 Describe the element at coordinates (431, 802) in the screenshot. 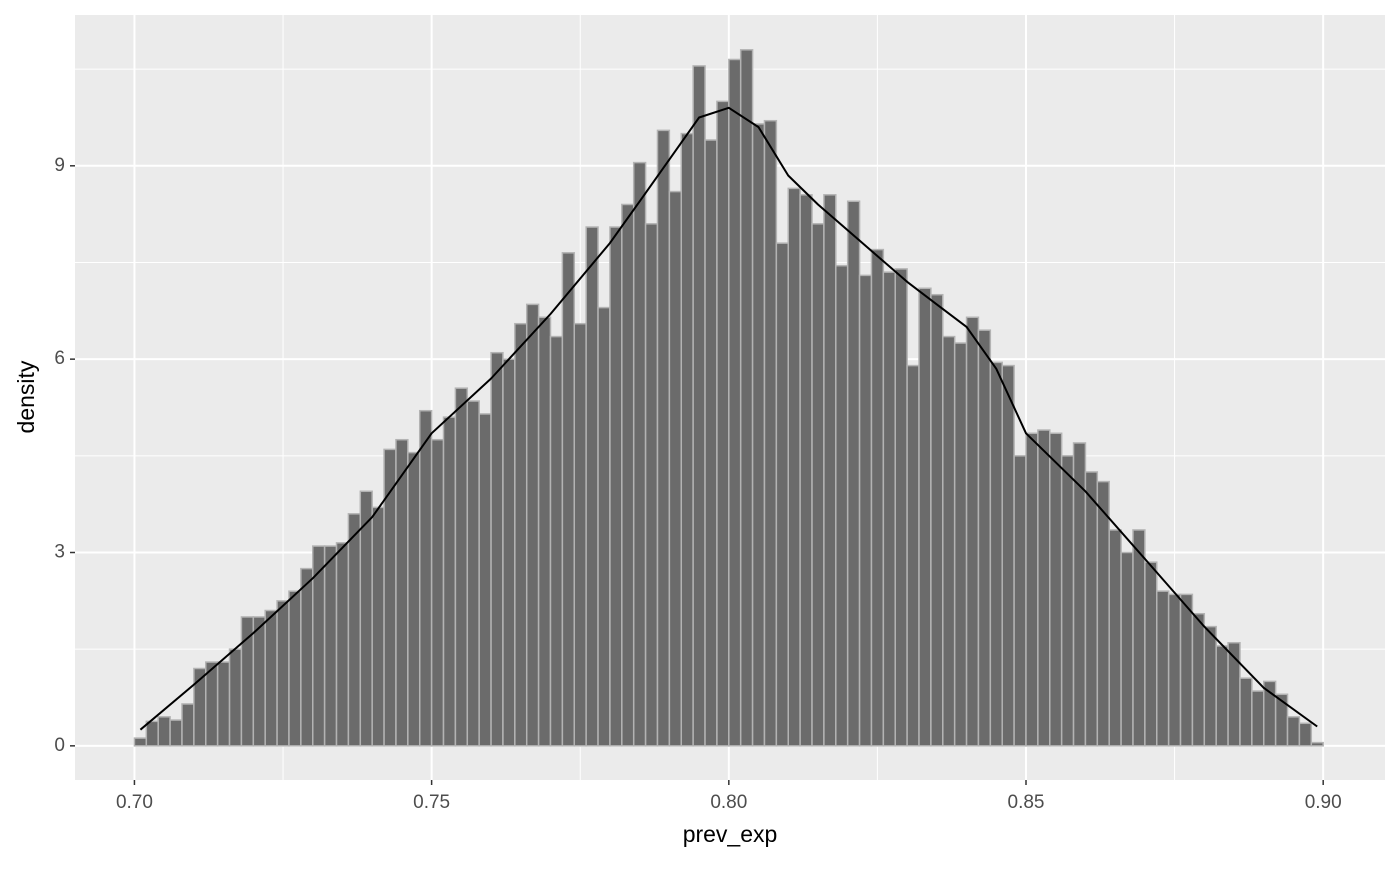

I see `x-tick-label: 0.75` at that location.